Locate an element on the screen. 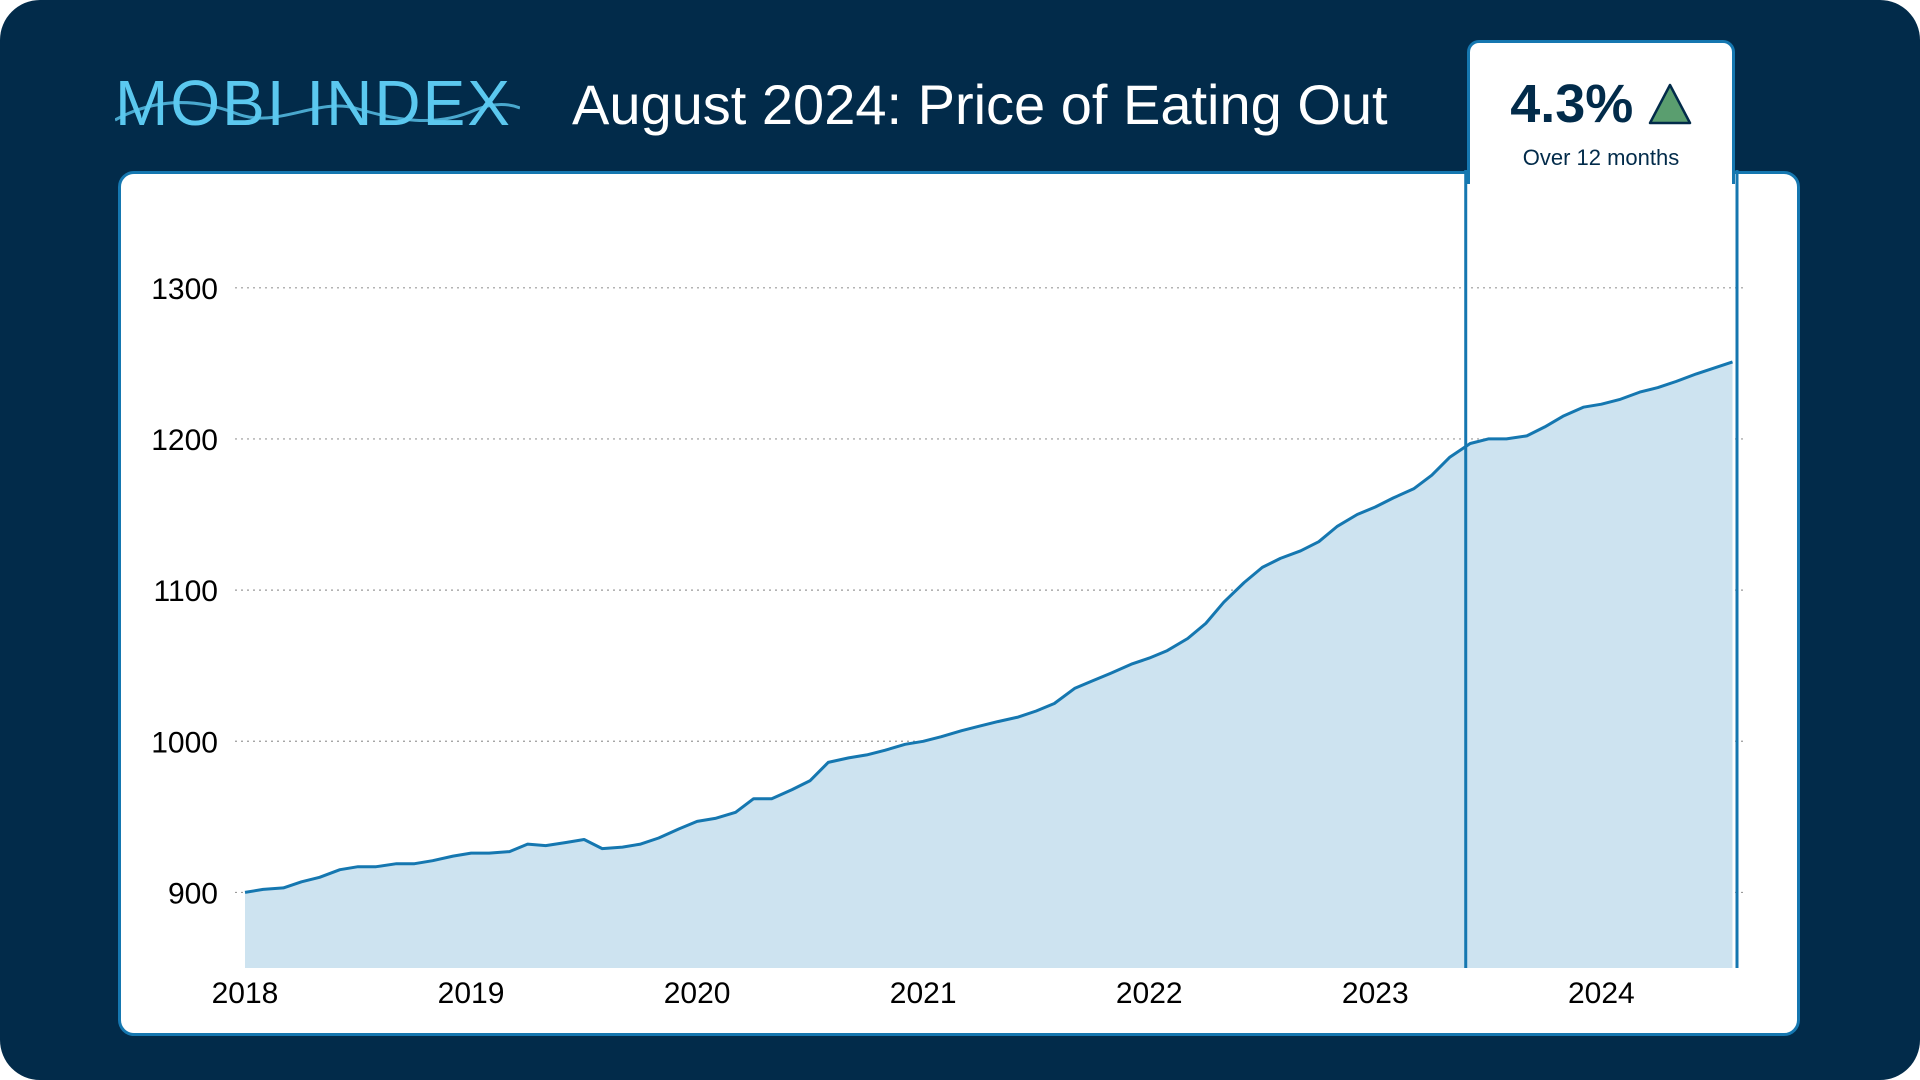 This screenshot has height=1080, width=1920. y-axis-labels: 900 1000 1100 1200 1300 is located at coordinates (184, 592).